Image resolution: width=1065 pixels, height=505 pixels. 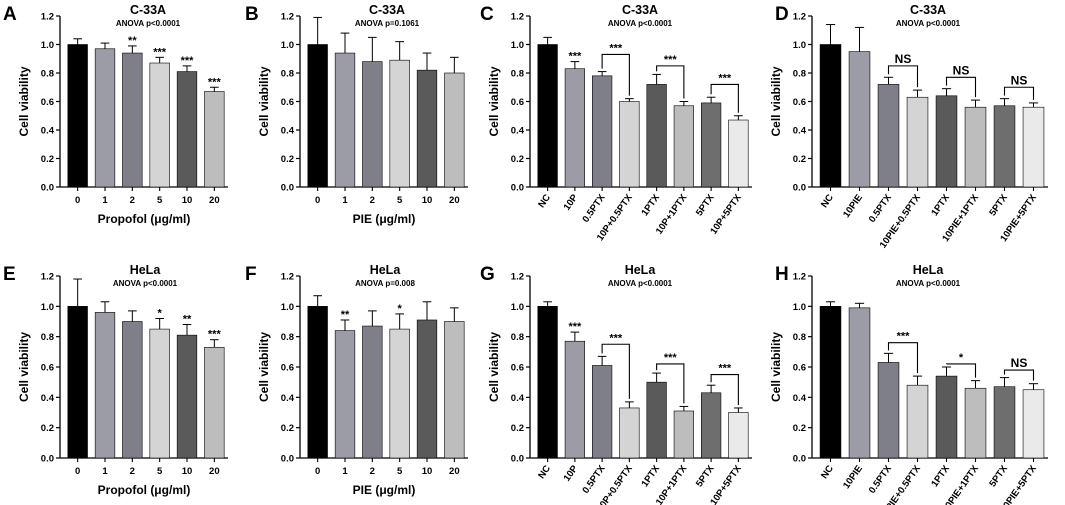 I want to click on bracket-label: *, so click(x=961, y=358).